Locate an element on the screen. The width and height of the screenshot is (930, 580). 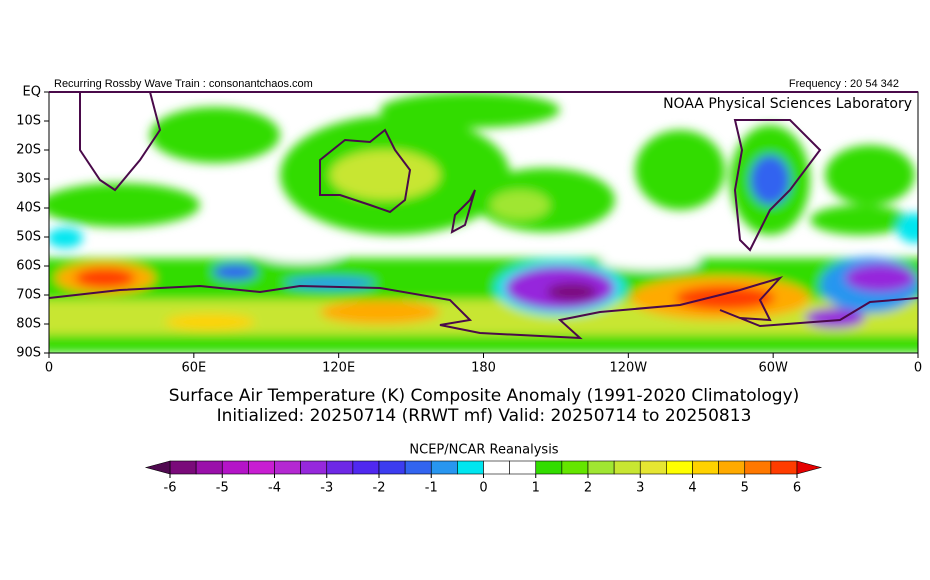
colorbar-label: -5 is located at coordinates (222, 488).